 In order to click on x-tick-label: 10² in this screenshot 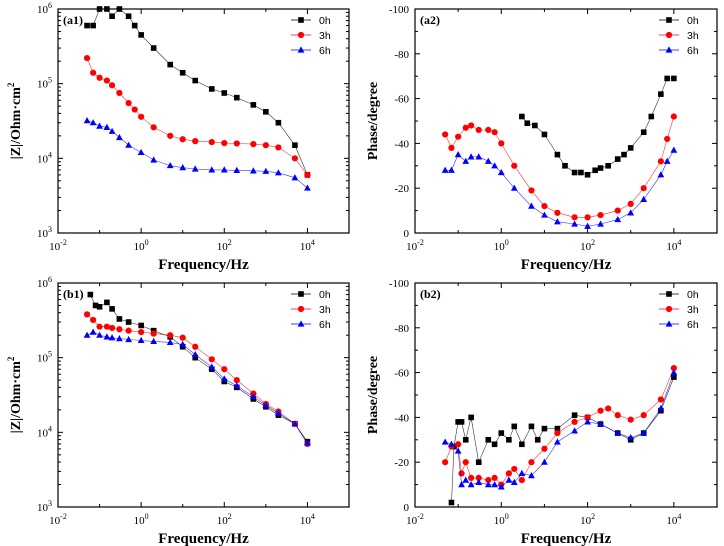, I will do `click(224, 519)`.